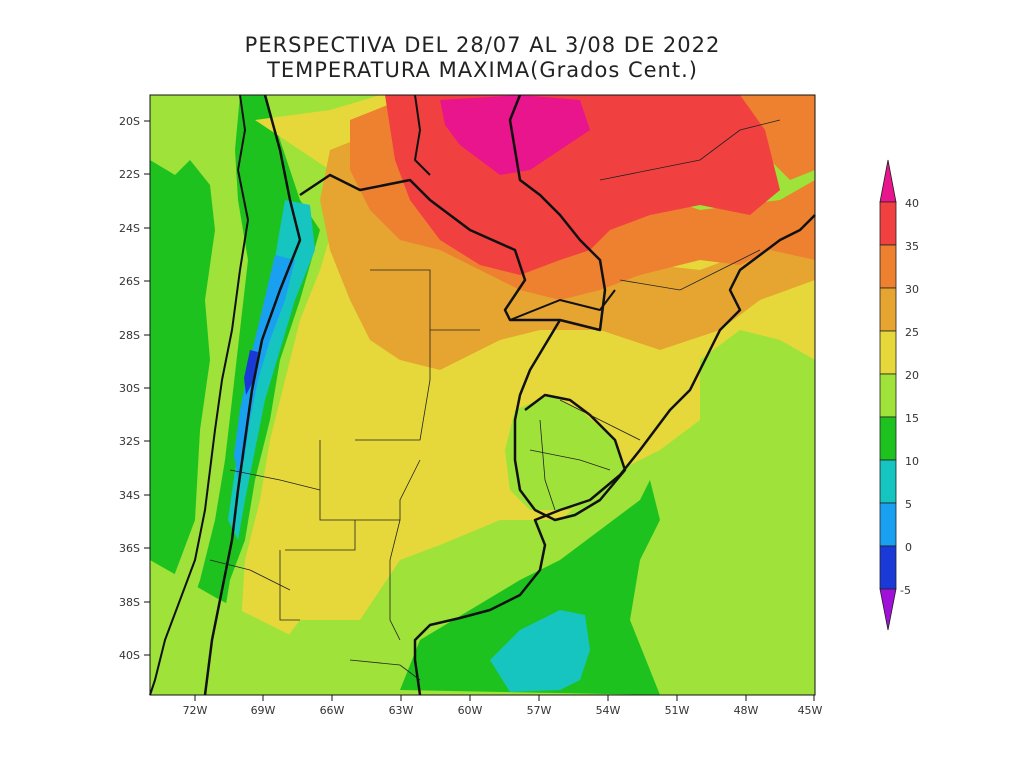 The image size is (1023, 781). Describe the element at coordinates (608, 710) in the screenshot. I see `lon-label: 54W` at that location.